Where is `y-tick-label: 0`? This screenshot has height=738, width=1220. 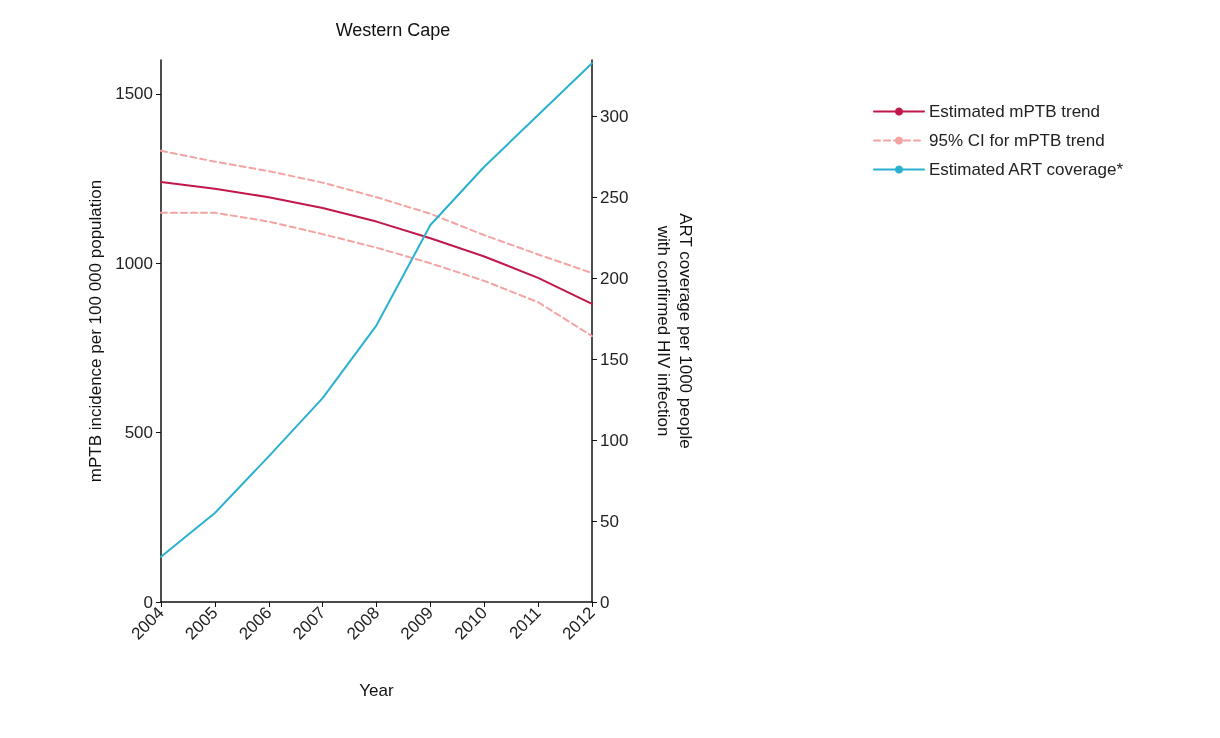 y-tick-label: 0 is located at coordinates (148, 602).